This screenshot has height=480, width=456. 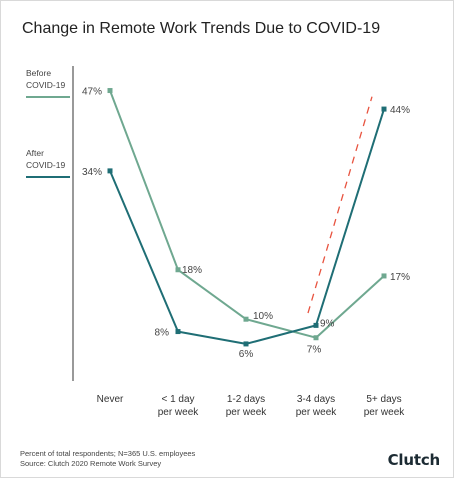 I want to click on data-label: 10%, so click(x=263, y=316).